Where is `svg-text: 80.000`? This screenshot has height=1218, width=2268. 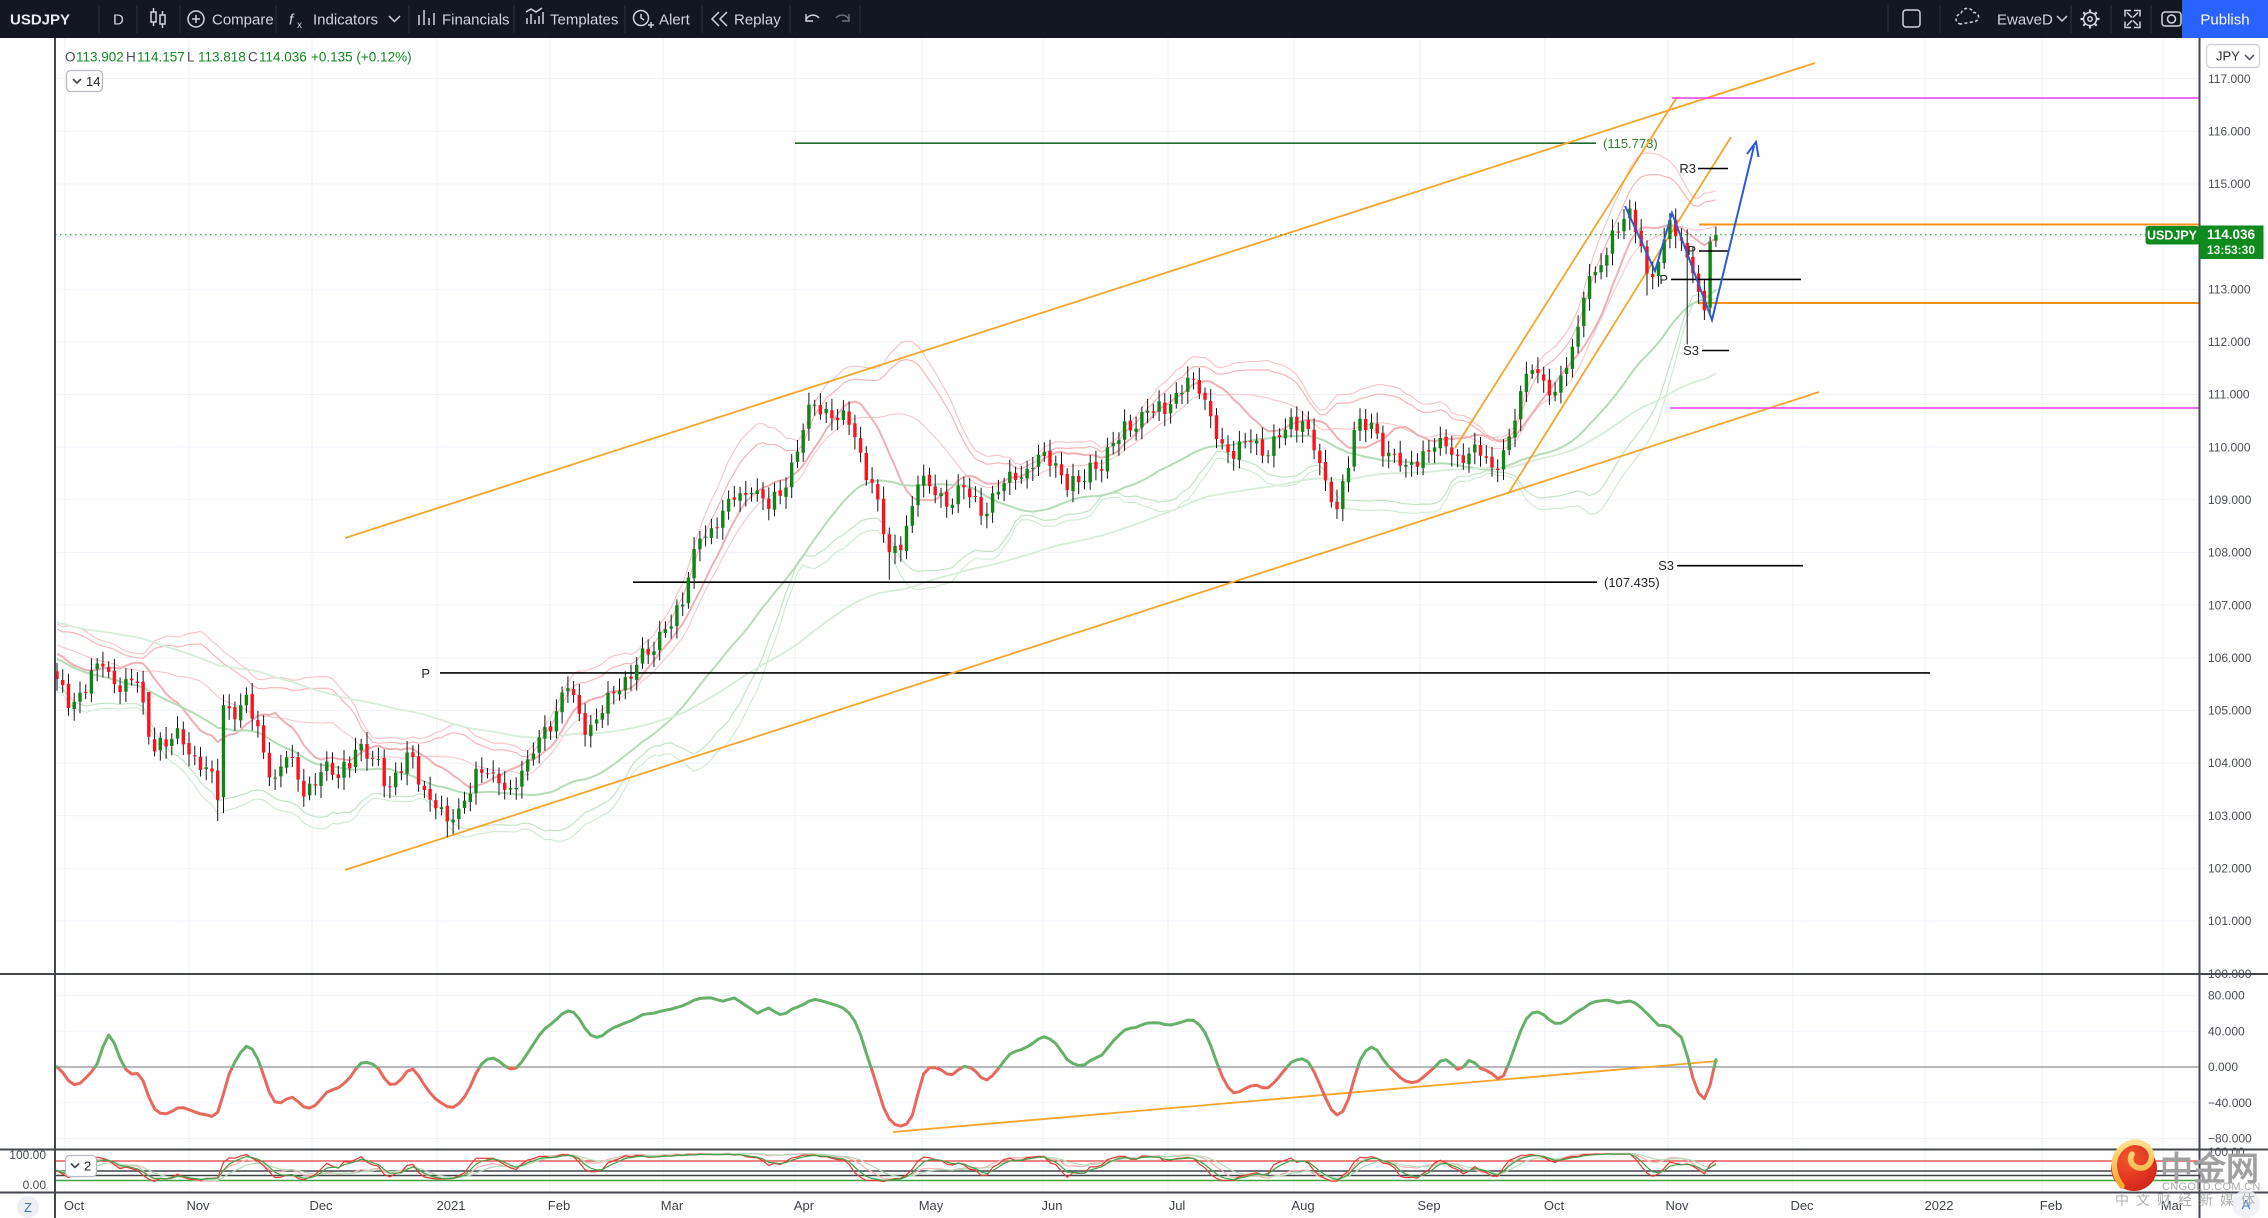 svg-text: 80.000 is located at coordinates (2226, 996).